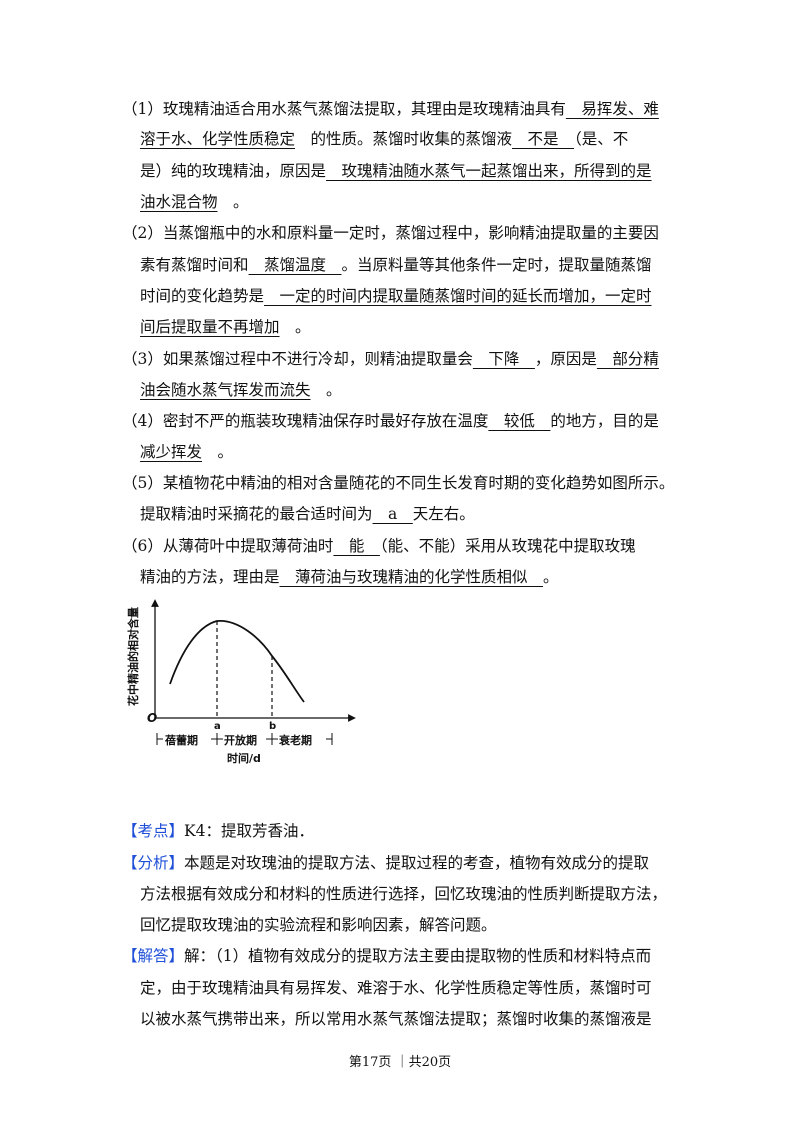  What do you see at coordinates (612, 109) in the screenshot?
I see `q1-answer-1: 易挥发、难` at bounding box center [612, 109].